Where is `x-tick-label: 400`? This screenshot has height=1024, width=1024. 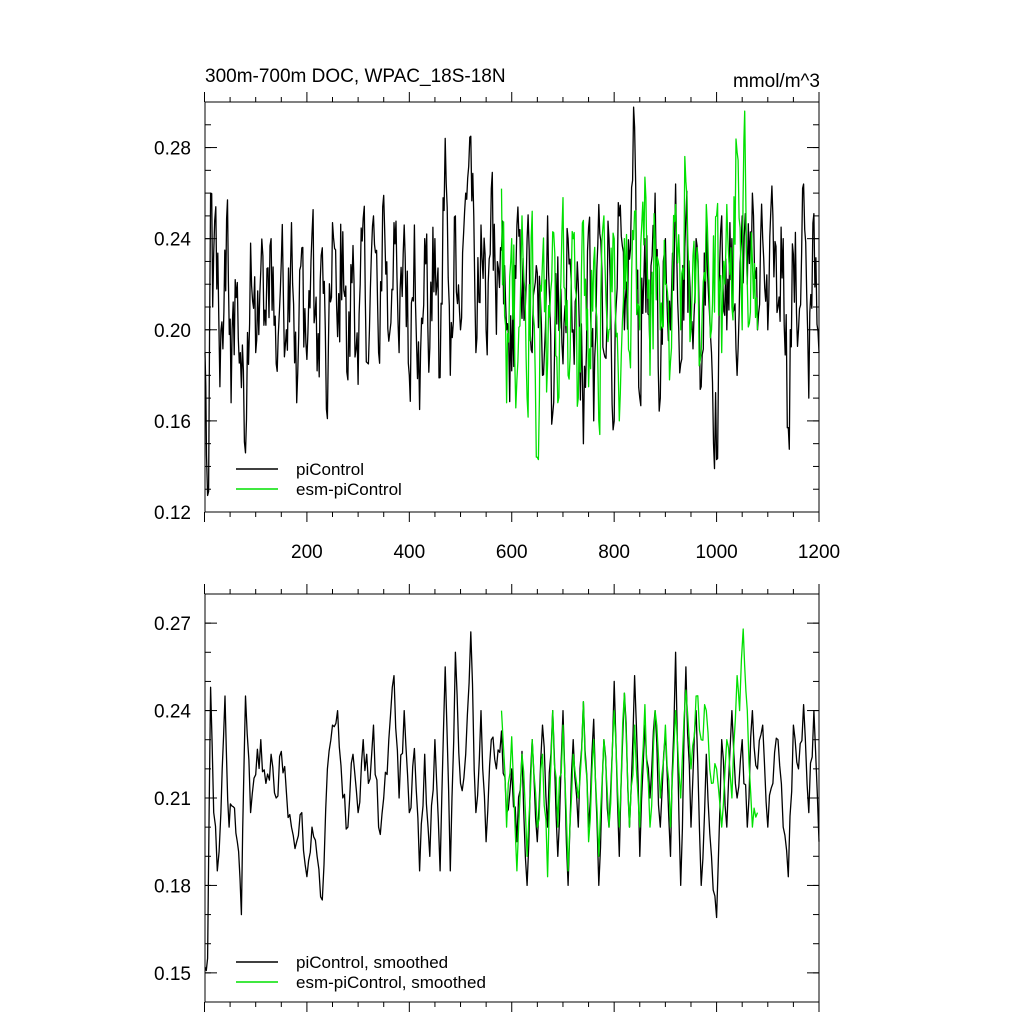
x-tick-label: 400 is located at coordinates (409, 552).